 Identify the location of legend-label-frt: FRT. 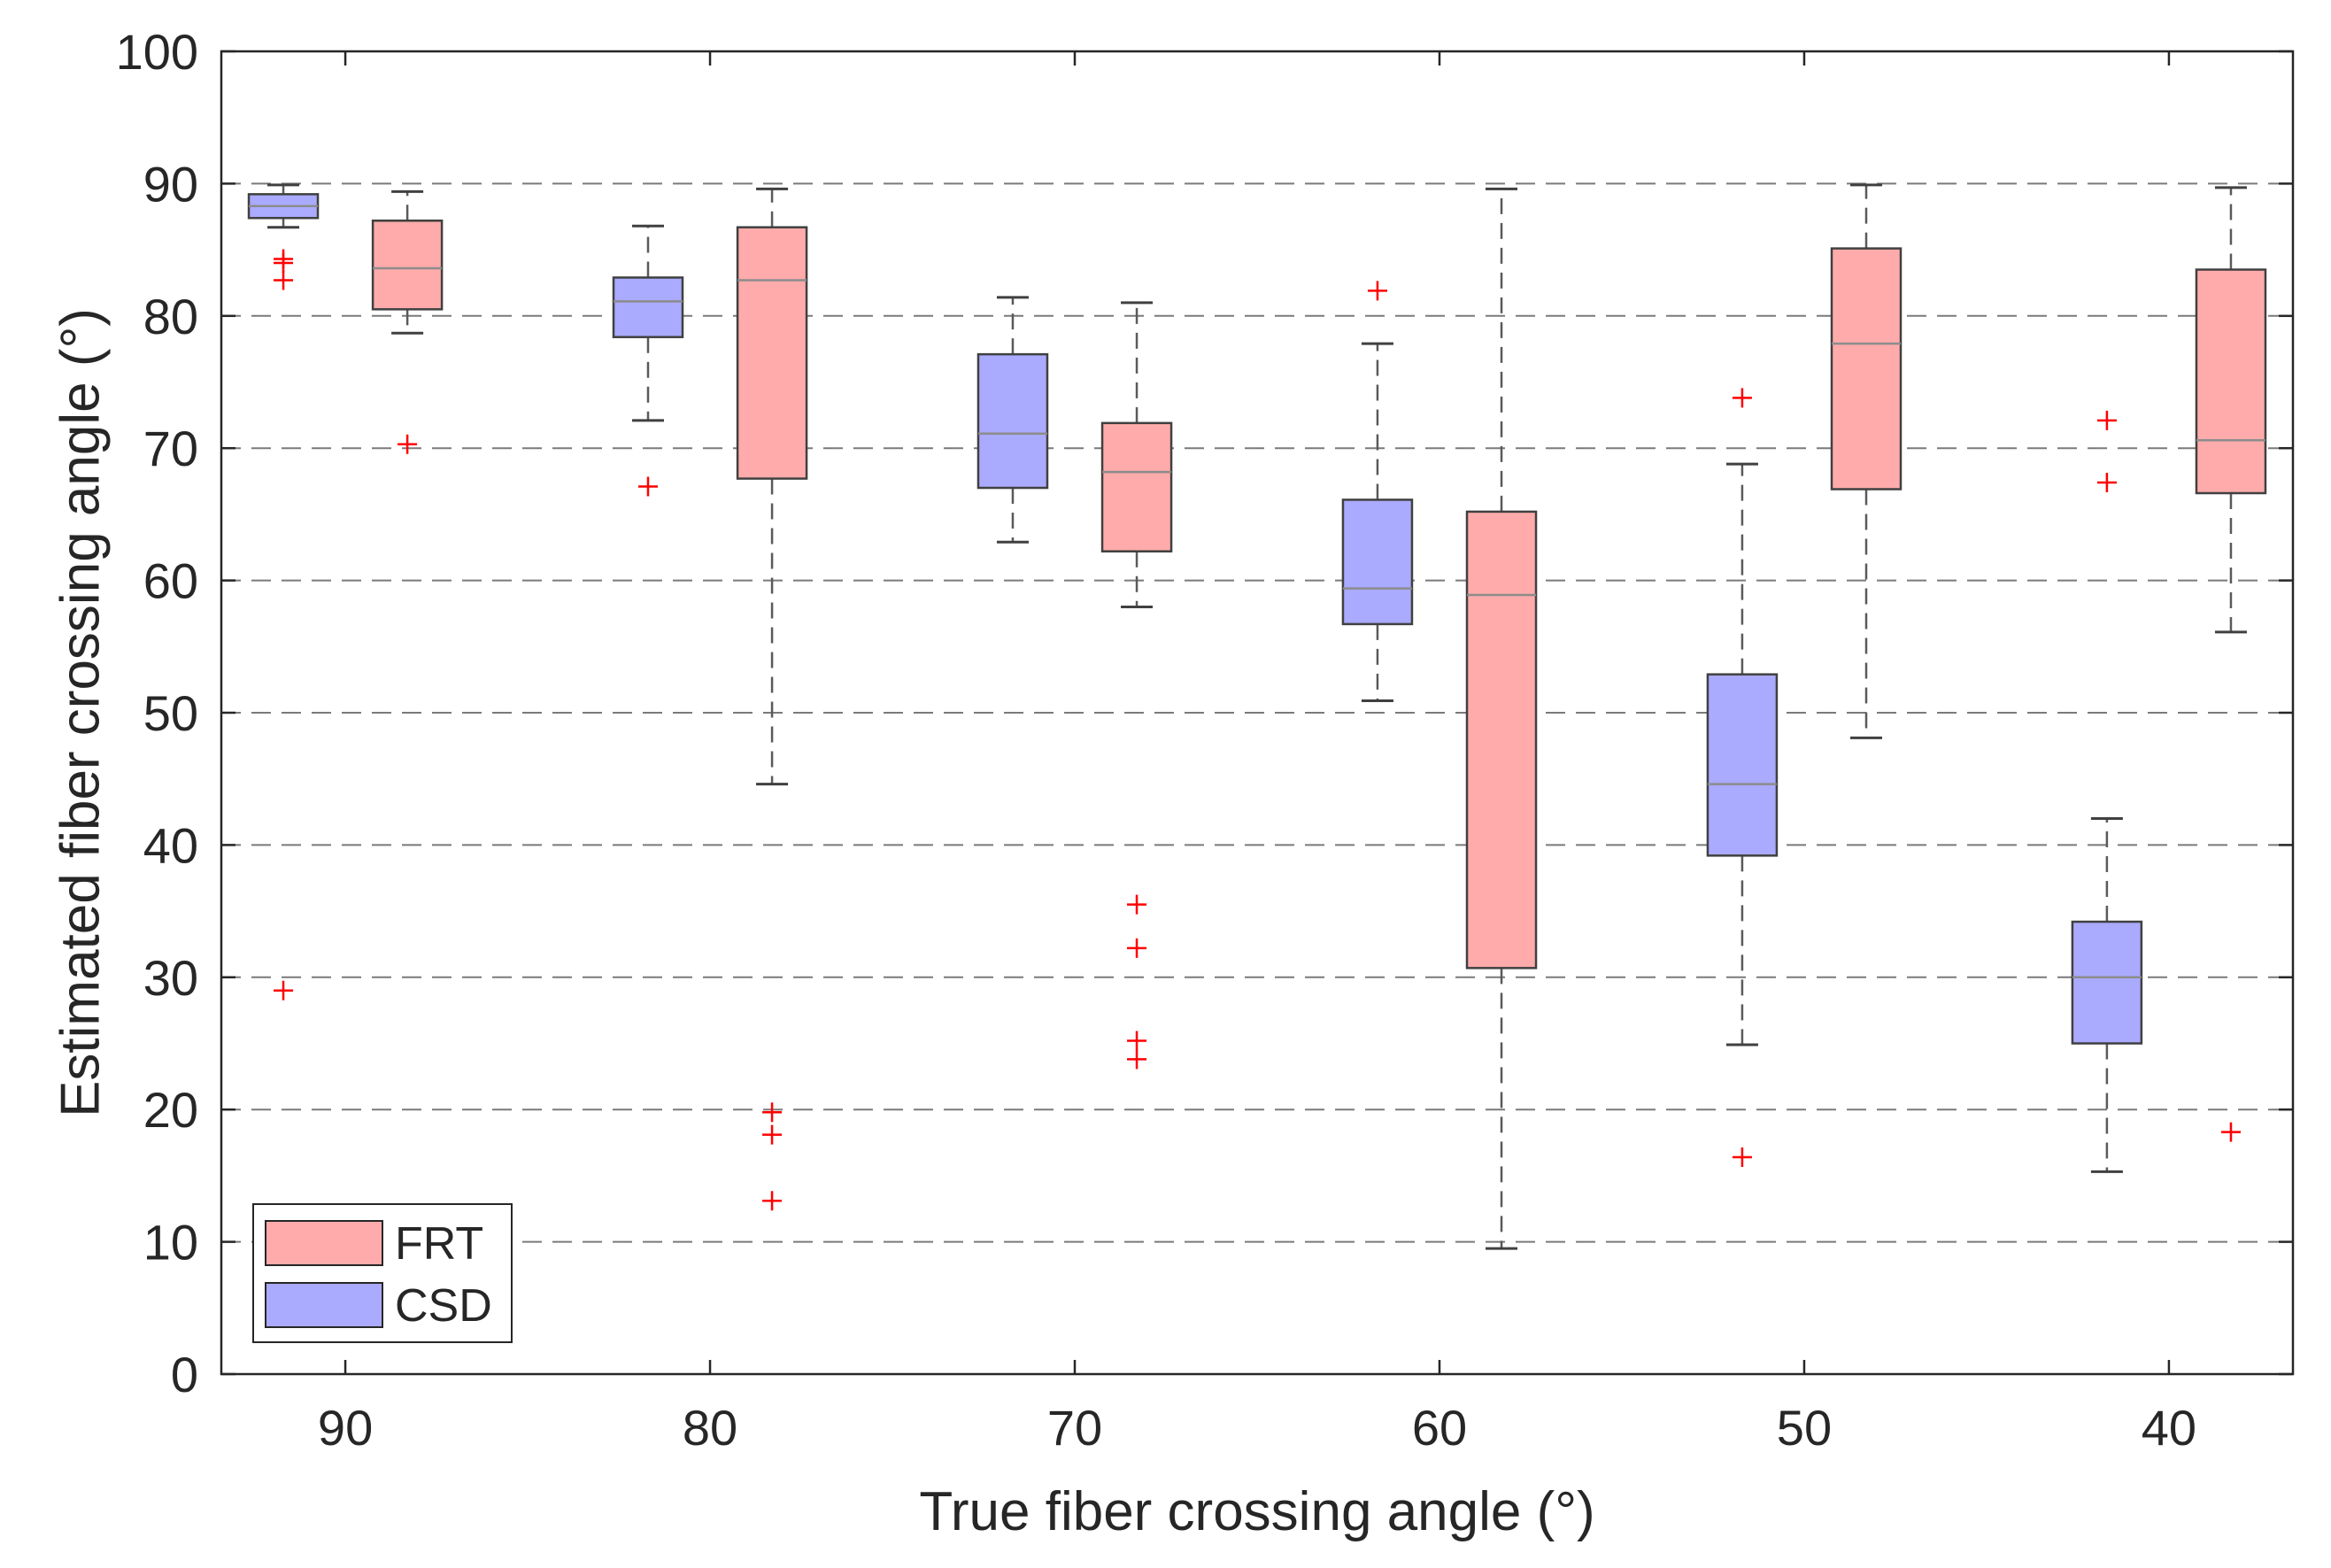
(439, 1244).